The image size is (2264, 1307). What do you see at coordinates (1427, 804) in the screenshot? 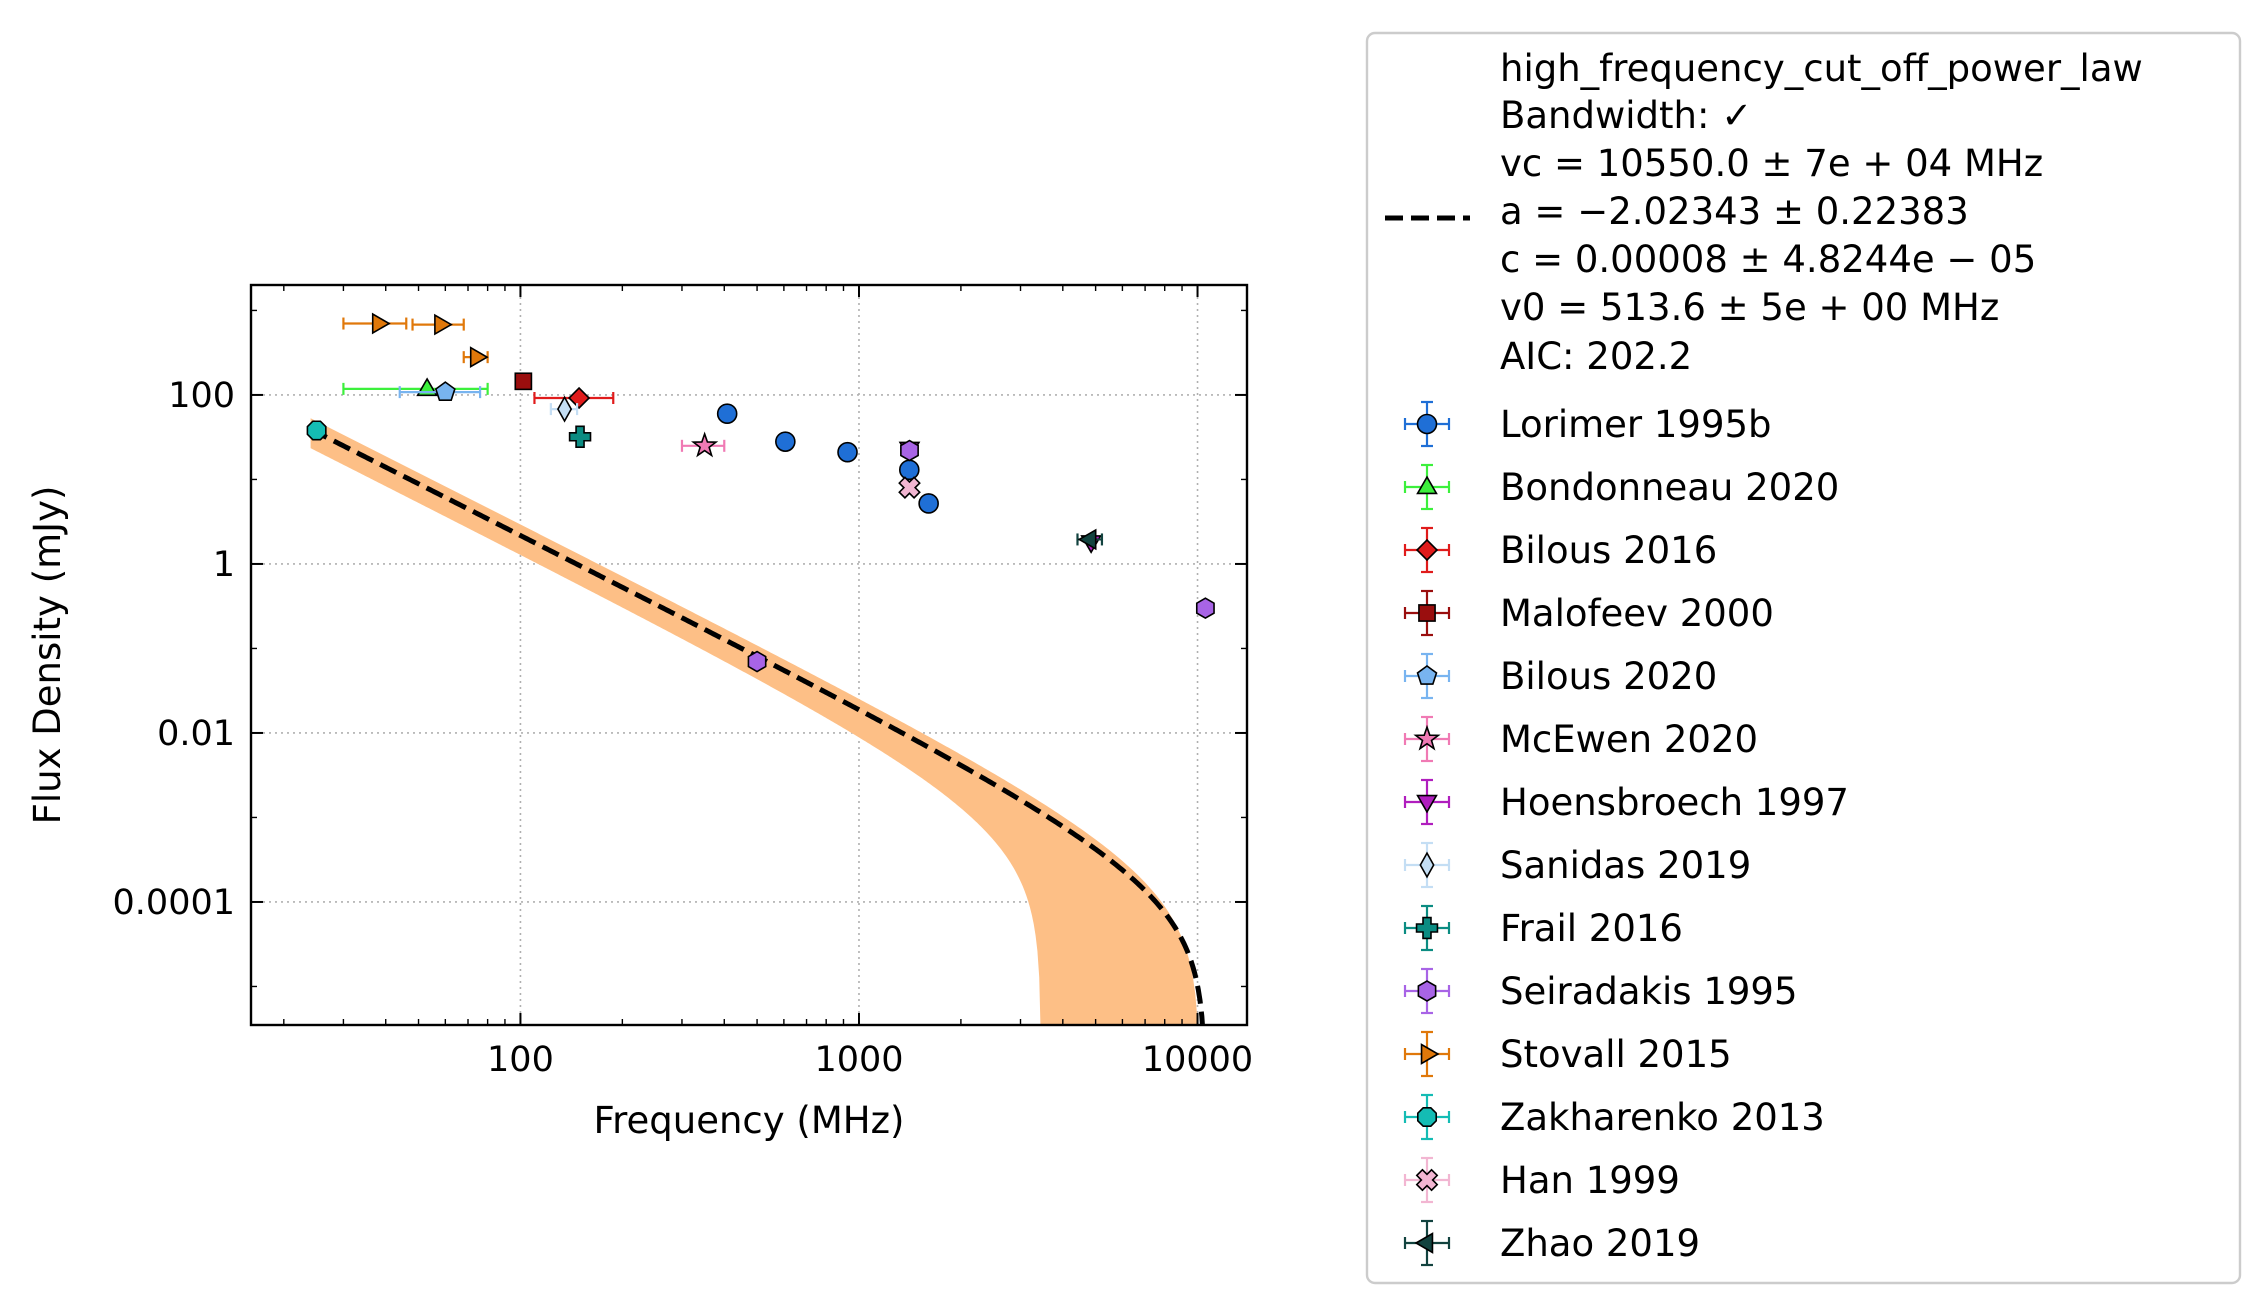
I see `triangle-down-marker` at bounding box center [1427, 804].